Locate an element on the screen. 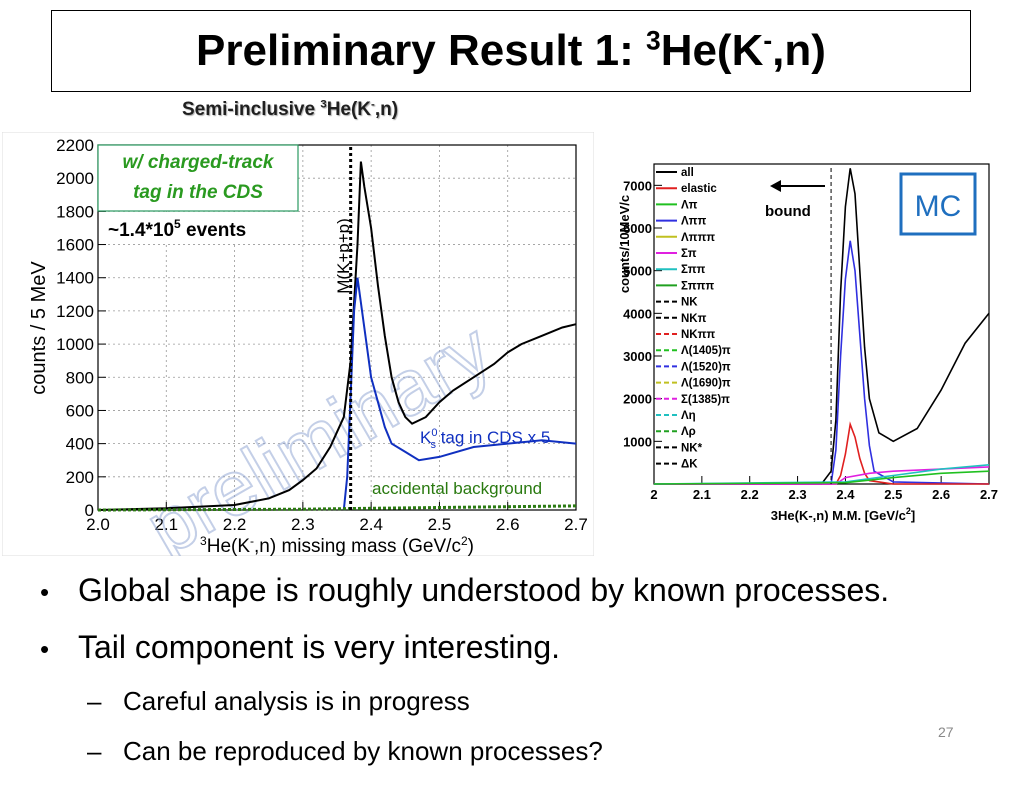 Image resolution: width=1024 pixels, height=786 pixels. subbullet-text: Careful analysis is in progress is located at coordinates (296, 701).